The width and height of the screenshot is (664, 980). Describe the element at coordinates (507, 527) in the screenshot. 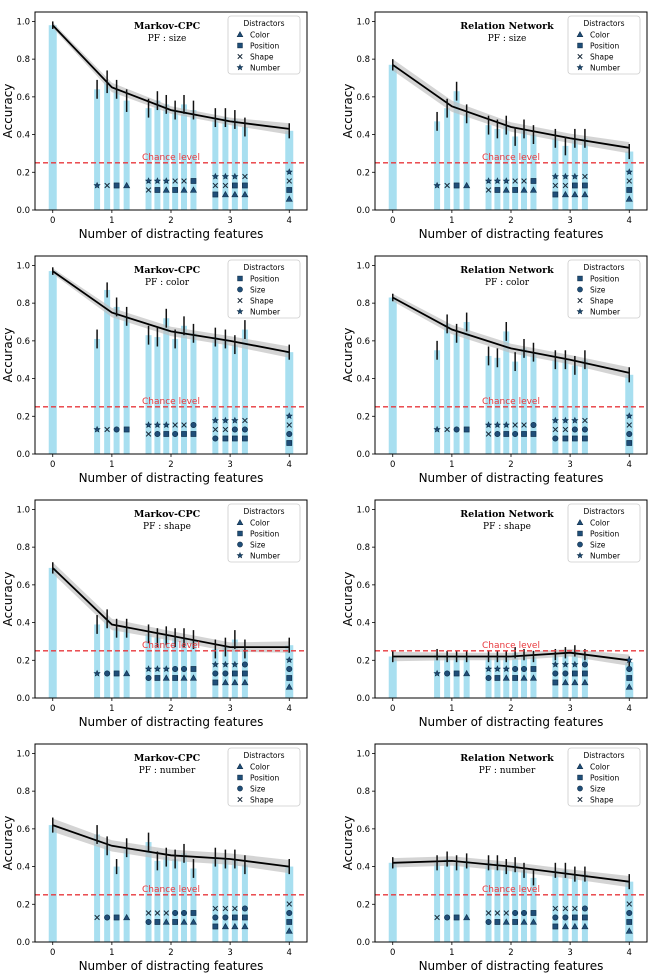

I see `chart-subtitle: PF : shape` at that location.